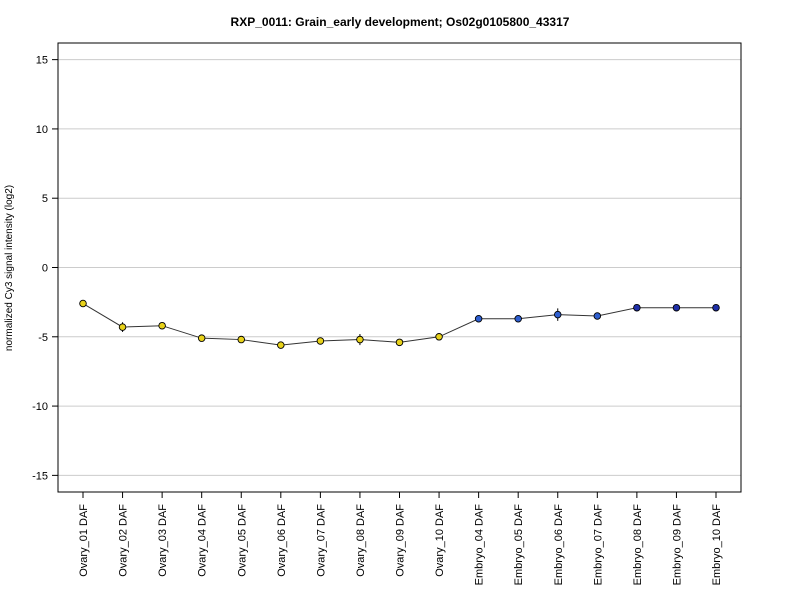  Describe the element at coordinates (677, 545) in the screenshot. I see `x-tick-label: Embryo_09 DAF` at that location.